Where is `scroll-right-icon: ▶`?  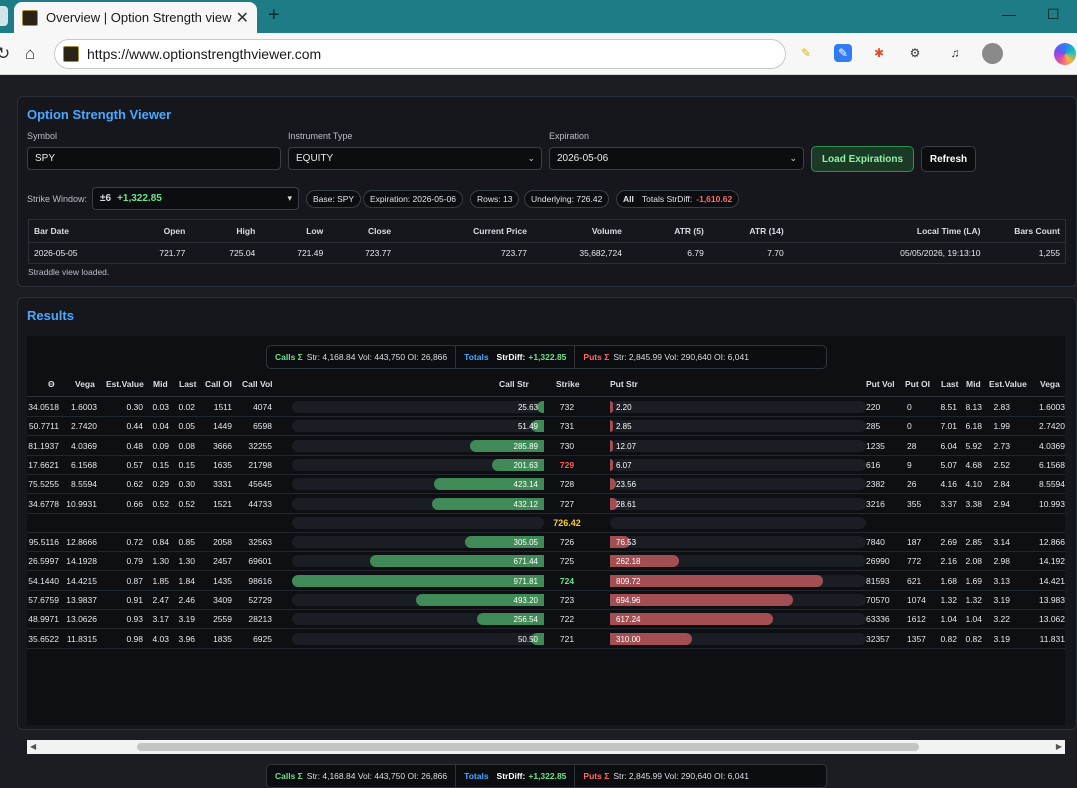
scroll-right-icon: ▶ is located at coordinates (1058, 746).